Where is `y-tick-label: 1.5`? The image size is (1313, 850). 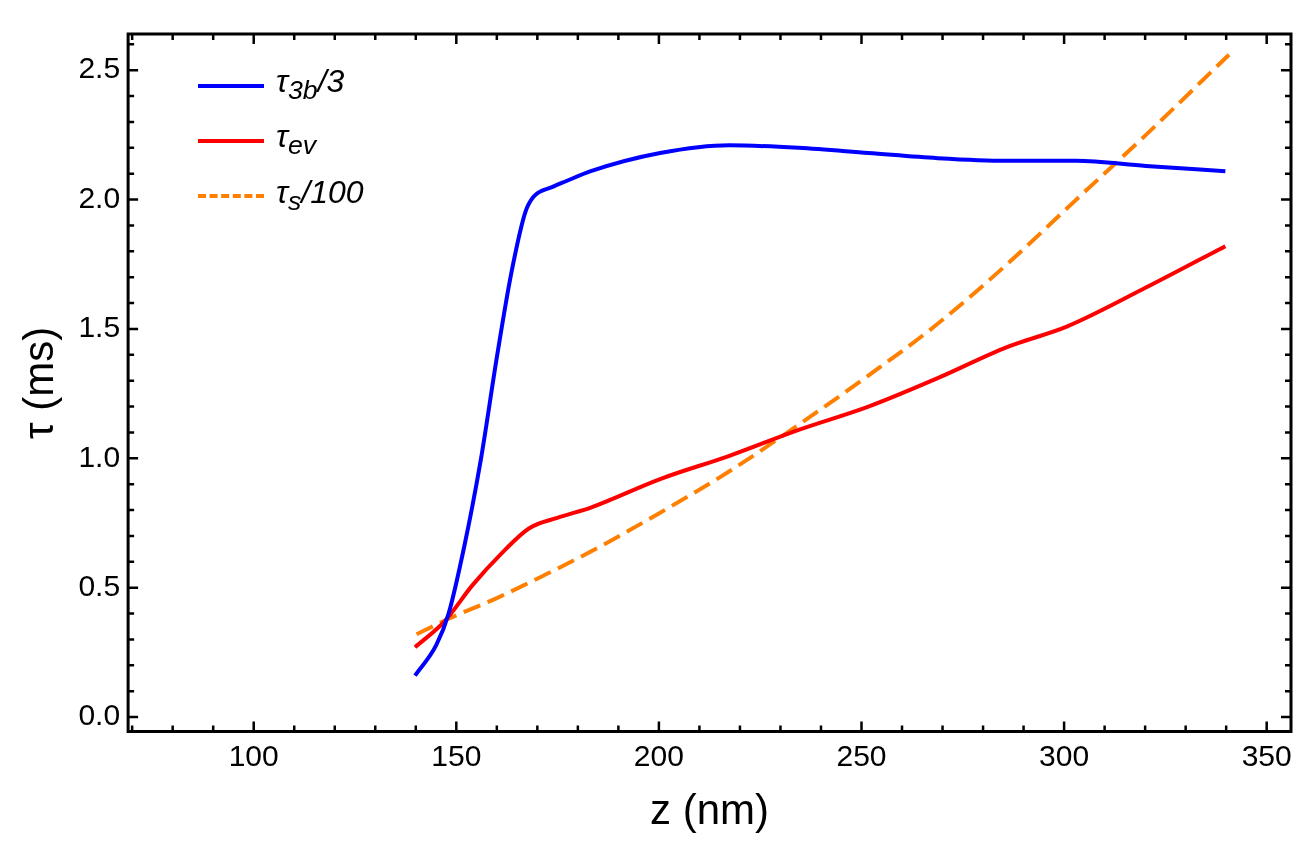 y-tick-label: 1.5 is located at coordinates (99, 327).